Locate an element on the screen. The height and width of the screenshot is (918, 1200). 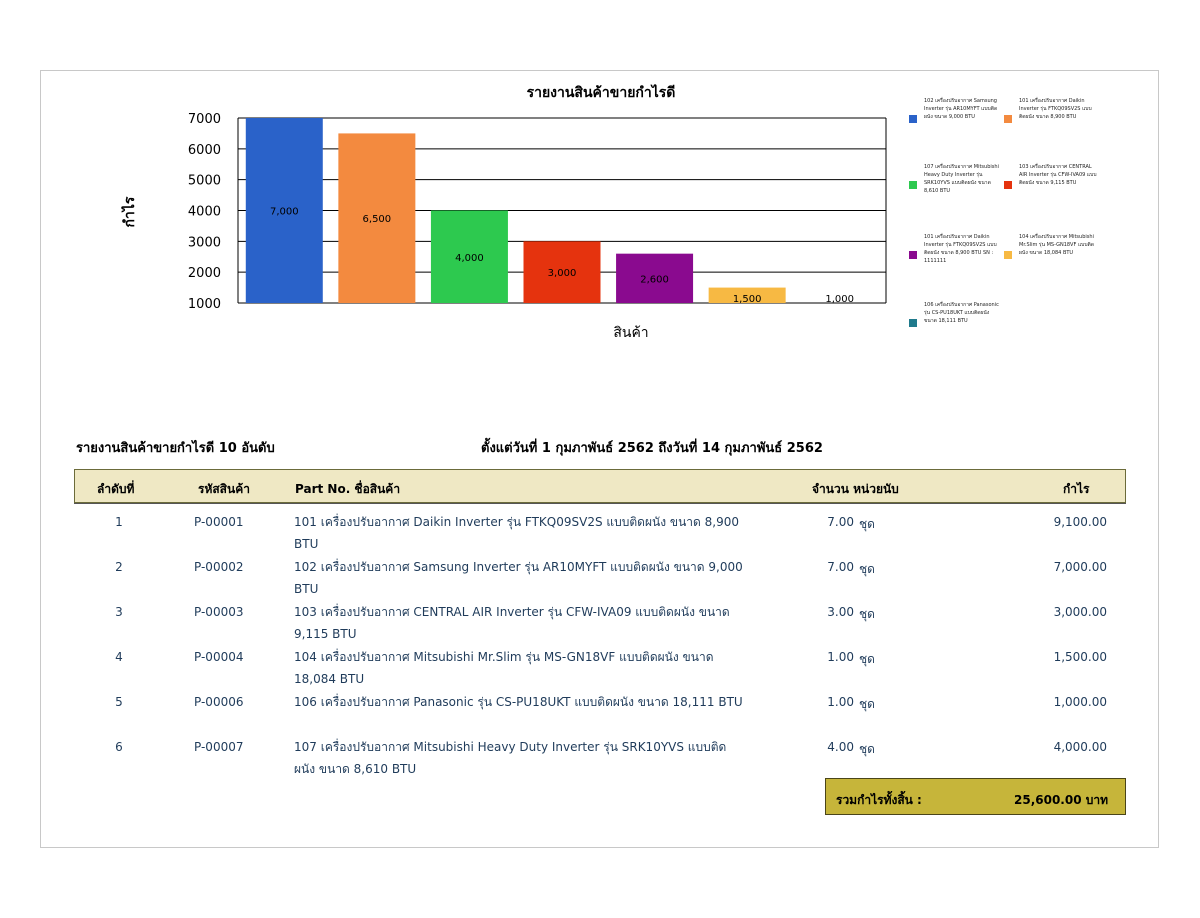
y-tick-label: 2000 is located at coordinates (204, 273).